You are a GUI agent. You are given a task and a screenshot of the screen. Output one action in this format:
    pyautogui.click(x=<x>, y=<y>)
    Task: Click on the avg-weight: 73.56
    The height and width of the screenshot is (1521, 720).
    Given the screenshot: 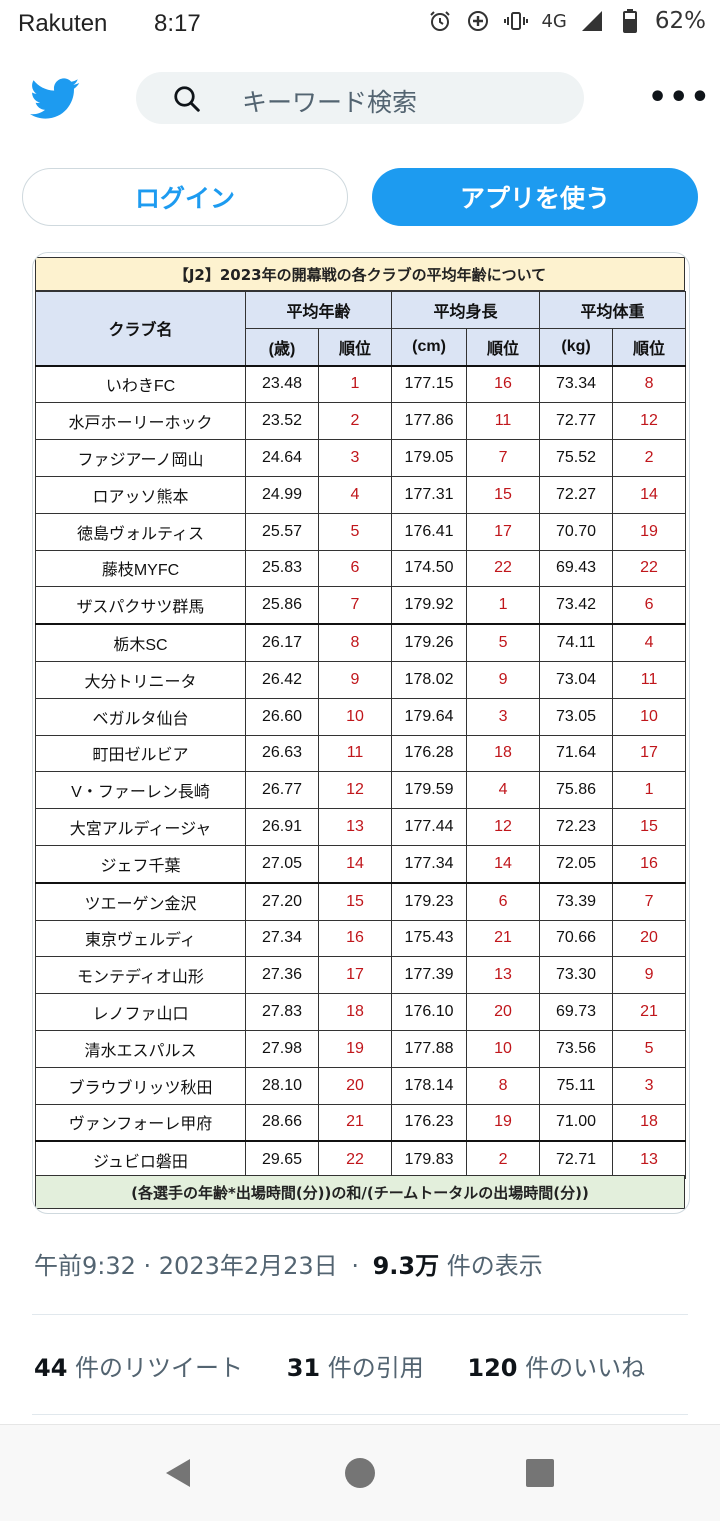 What is the action you would take?
    pyautogui.click(x=576, y=1048)
    